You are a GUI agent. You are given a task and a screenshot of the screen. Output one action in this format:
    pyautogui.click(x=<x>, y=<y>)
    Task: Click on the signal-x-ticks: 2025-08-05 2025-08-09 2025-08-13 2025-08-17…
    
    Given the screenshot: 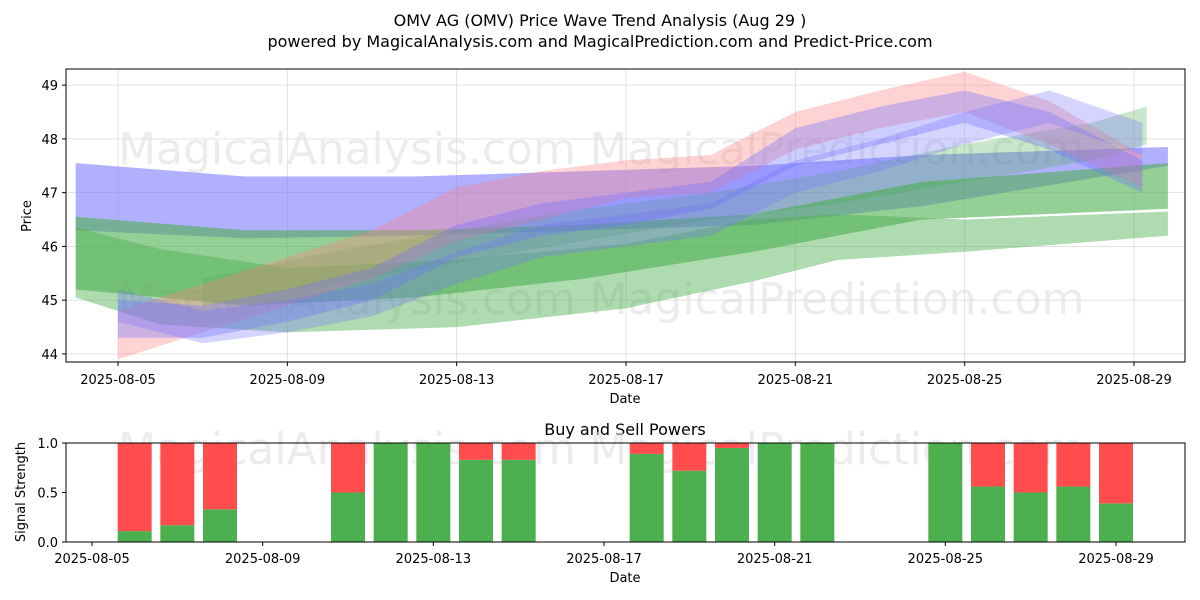 What is the action you would take?
    pyautogui.click(x=604, y=554)
    